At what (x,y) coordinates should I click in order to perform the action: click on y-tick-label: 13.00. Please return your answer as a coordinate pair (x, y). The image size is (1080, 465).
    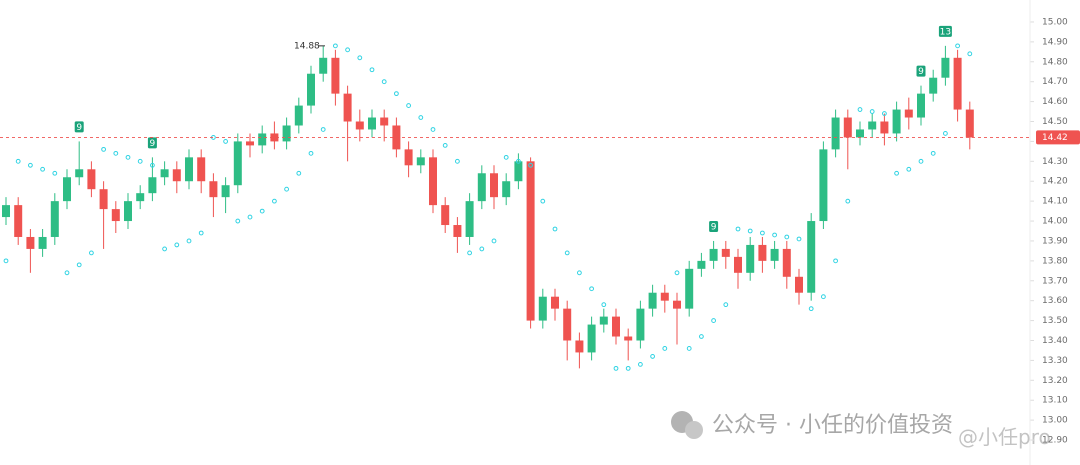
    Looking at the image, I should click on (1055, 421).